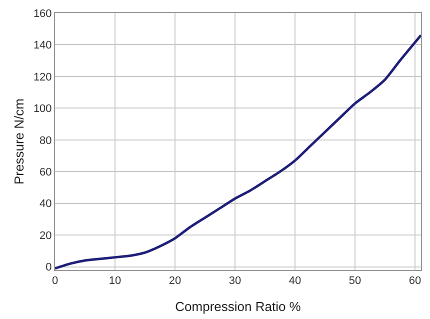  What do you see at coordinates (415, 281) in the screenshot?
I see `x-tick-label: 60` at bounding box center [415, 281].